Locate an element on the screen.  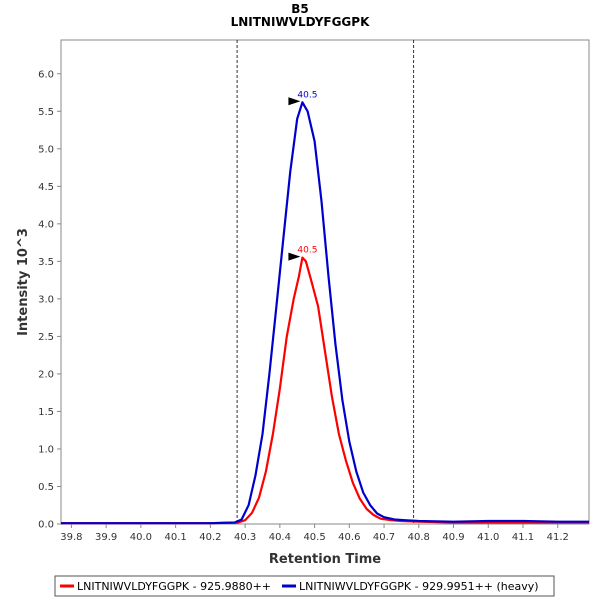
legend-label-heavy: LNITNIWVLDYFGGPK - 929.9951++ (heavy) is located at coordinates (419, 586).